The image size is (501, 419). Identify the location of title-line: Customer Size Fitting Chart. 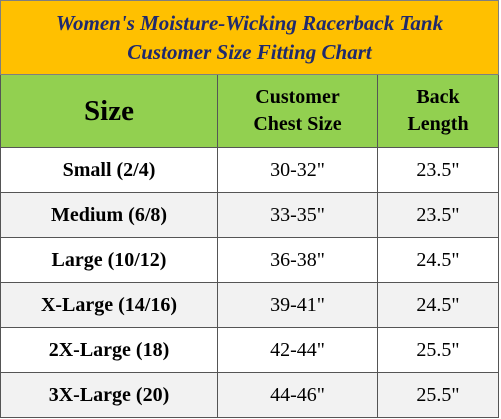
(249, 51).